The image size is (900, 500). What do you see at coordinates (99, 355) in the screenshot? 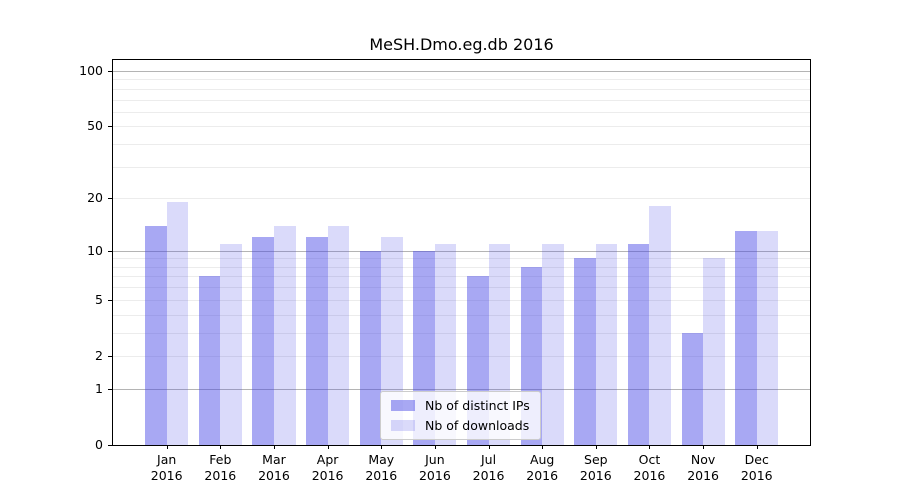
I see `y-tick-label: 2` at bounding box center [99, 355].